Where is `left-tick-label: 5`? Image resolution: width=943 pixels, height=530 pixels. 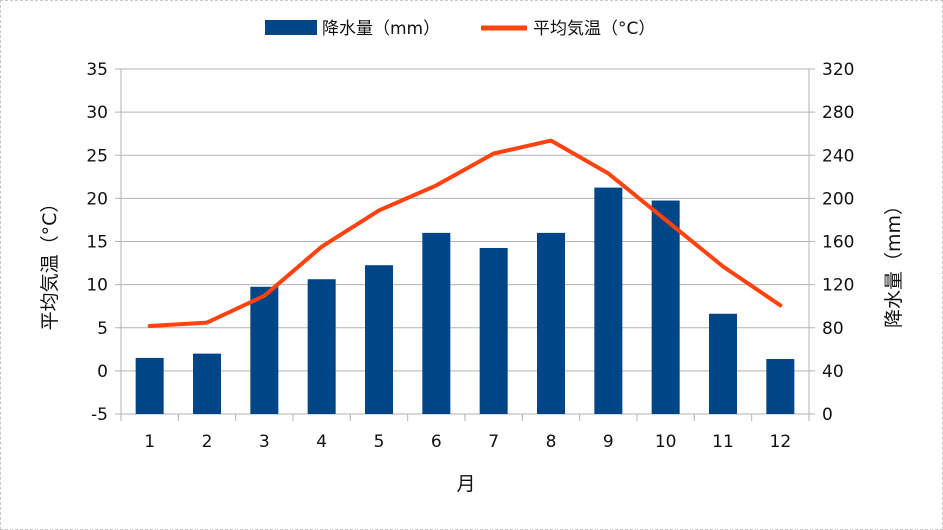
left-tick-label: 5 is located at coordinates (102, 329).